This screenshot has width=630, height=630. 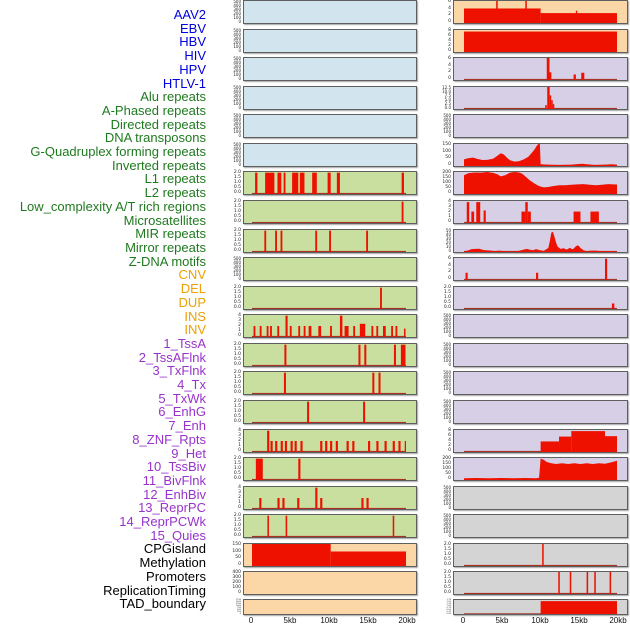 What do you see at coordinates (443, 582) in the screenshot?
I see `y-axis-ticks-ReplicationTiming: 2.0 1.5 1.0 0.5 0.0` at bounding box center [443, 582].